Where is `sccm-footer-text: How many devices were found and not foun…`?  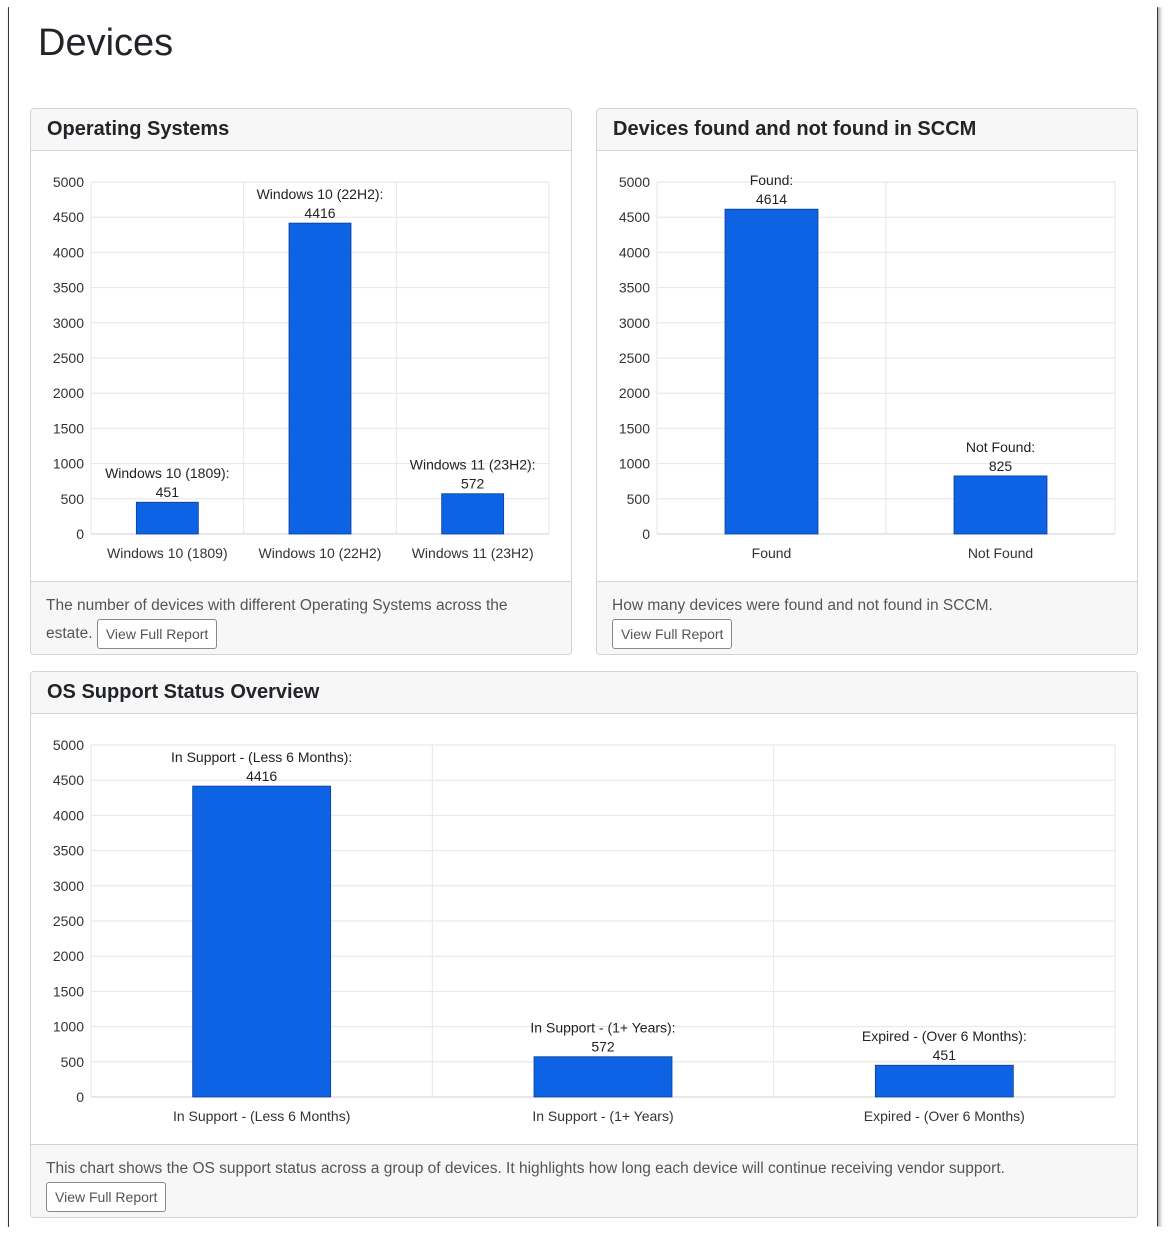 sccm-footer-text: How many devices were found and not foun… is located at coordinates (802, 605).